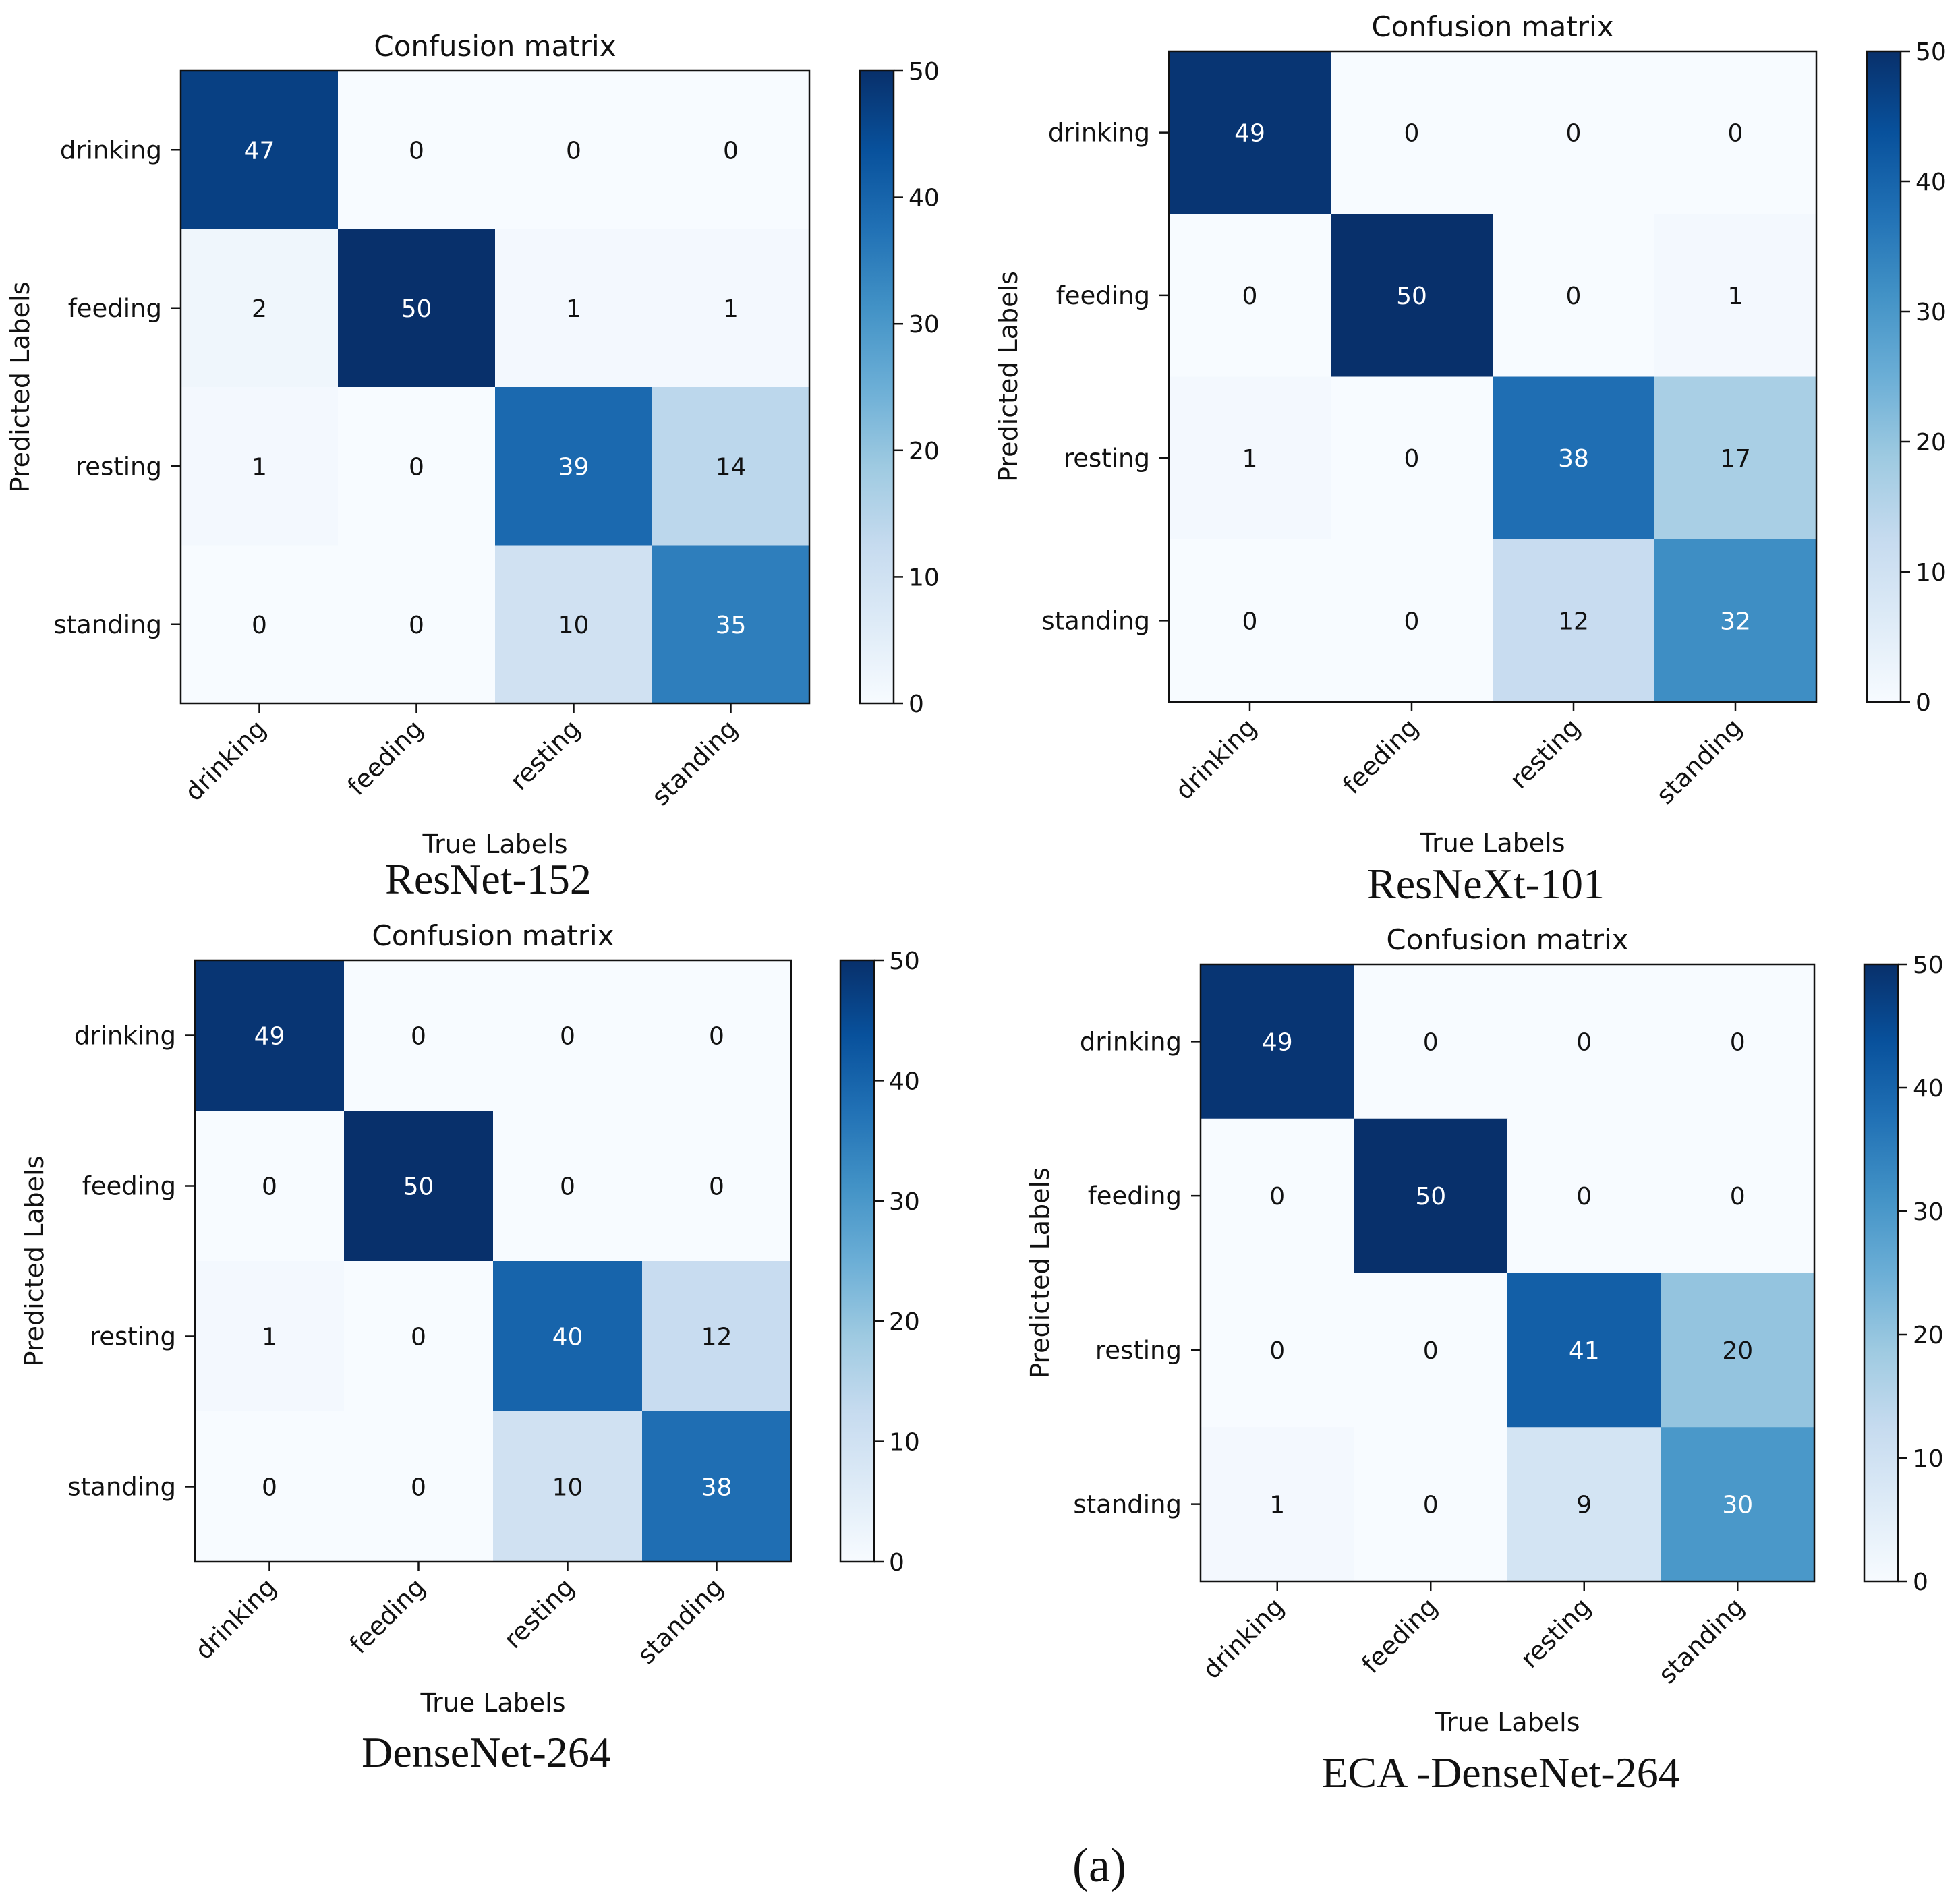  Describe the element at coordinates (1923, 703) in the screenshot. I see `colorbar-tick-label: 0` at that location.